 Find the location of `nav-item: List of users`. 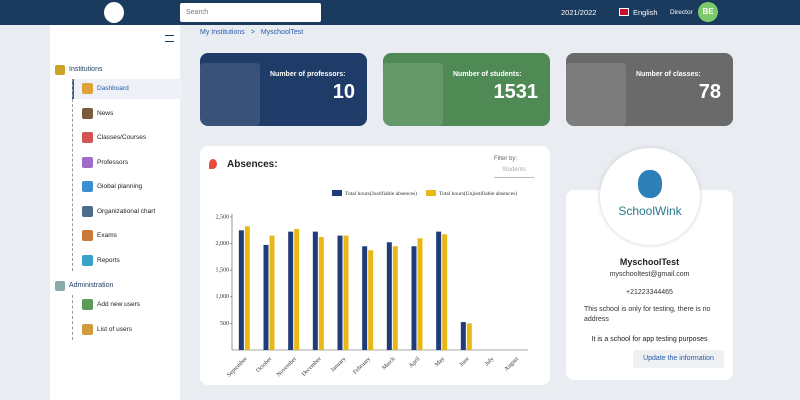

nav-item: List of users is located at coordinates (115, 329).